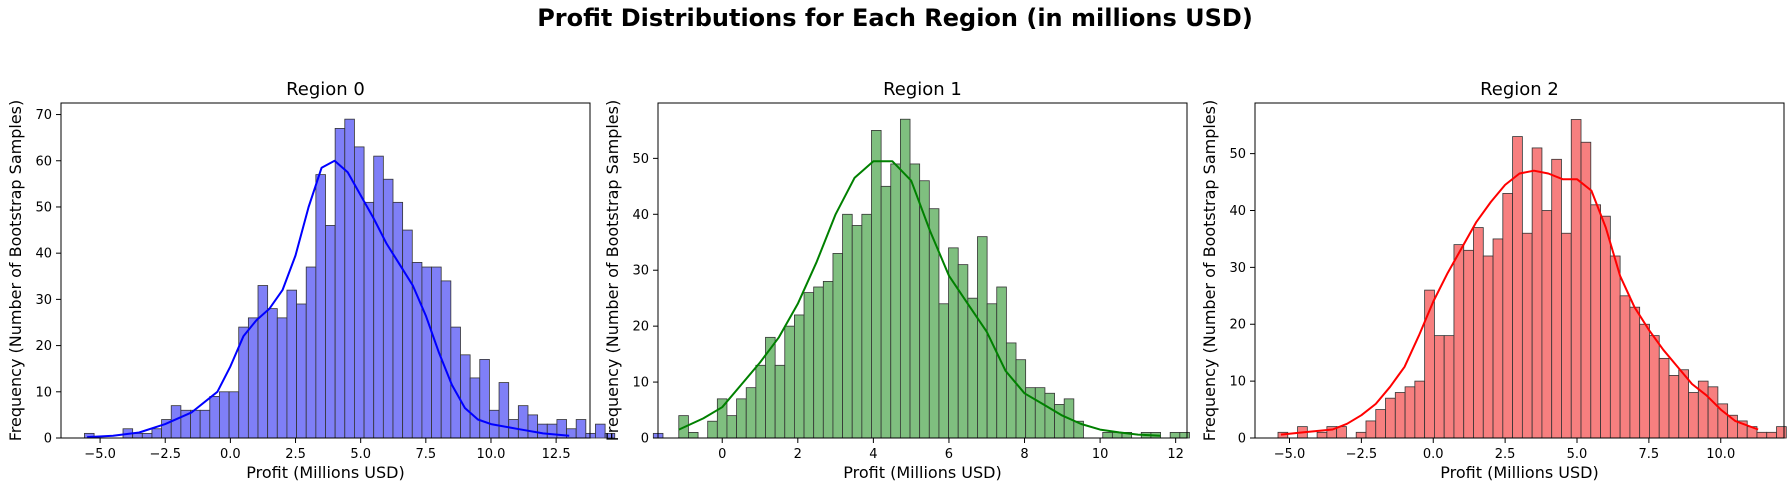 Image resolution: width=1790 pixels, height=495 pixels. I want to click on x-tick-label: 12.5, so click(556, 454).